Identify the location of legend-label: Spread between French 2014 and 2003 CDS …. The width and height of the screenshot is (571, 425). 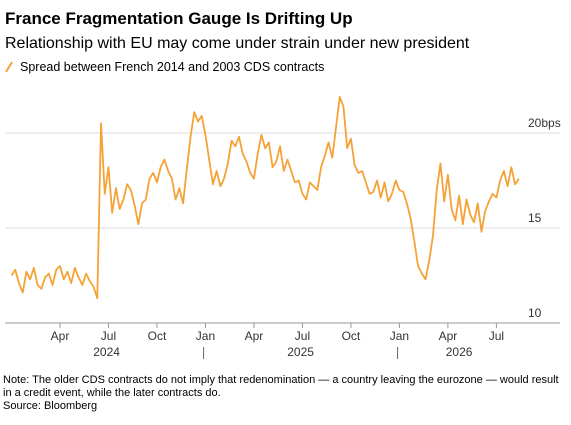
(172, 67).